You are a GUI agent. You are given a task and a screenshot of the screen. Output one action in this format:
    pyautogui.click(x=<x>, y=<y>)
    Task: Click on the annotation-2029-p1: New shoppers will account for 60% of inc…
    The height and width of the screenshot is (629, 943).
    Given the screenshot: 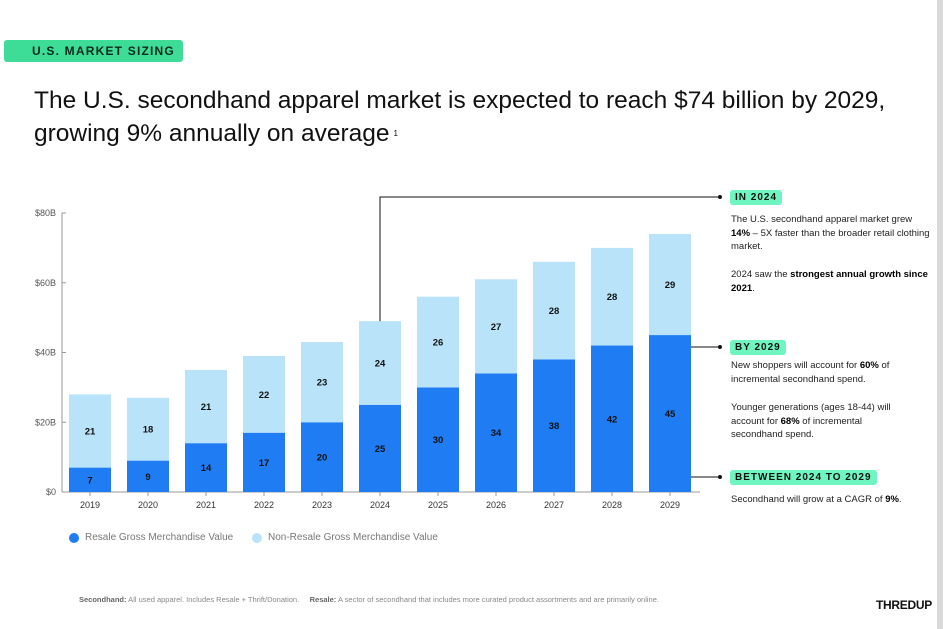 What is the action you would take?
    pyautogui.click(x=810, y=372)
    